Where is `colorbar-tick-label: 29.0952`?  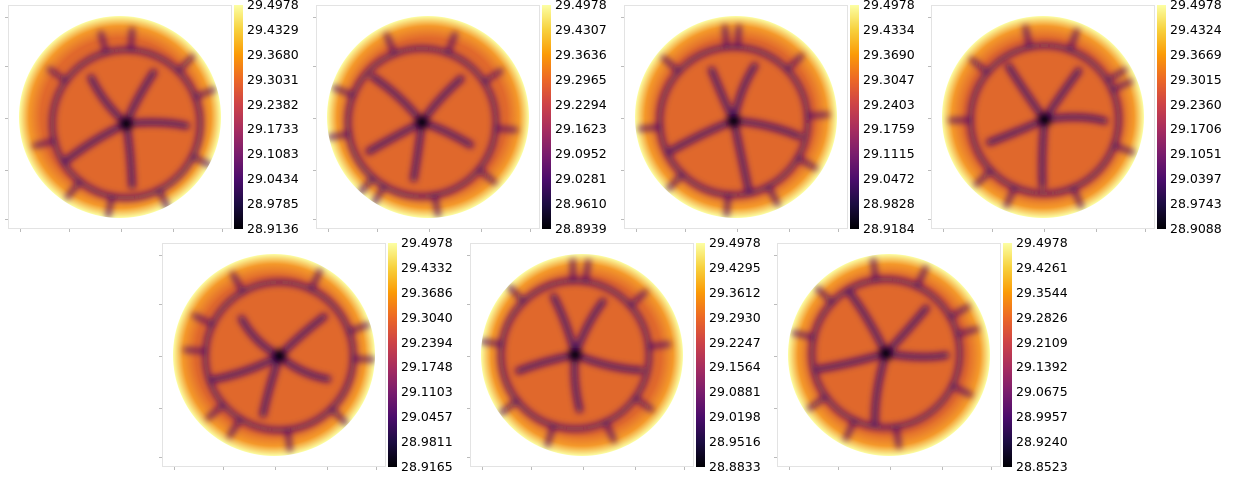 colorbar-tick-label: 29.0952 is located at coordinates (581, 154).